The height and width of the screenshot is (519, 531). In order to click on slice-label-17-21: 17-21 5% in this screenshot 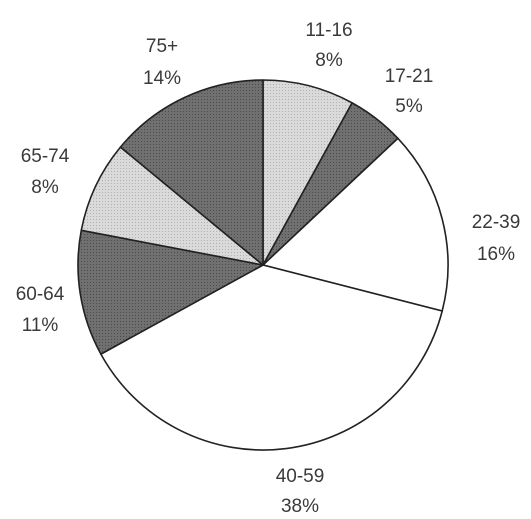, I will do `click(409, 91)`.